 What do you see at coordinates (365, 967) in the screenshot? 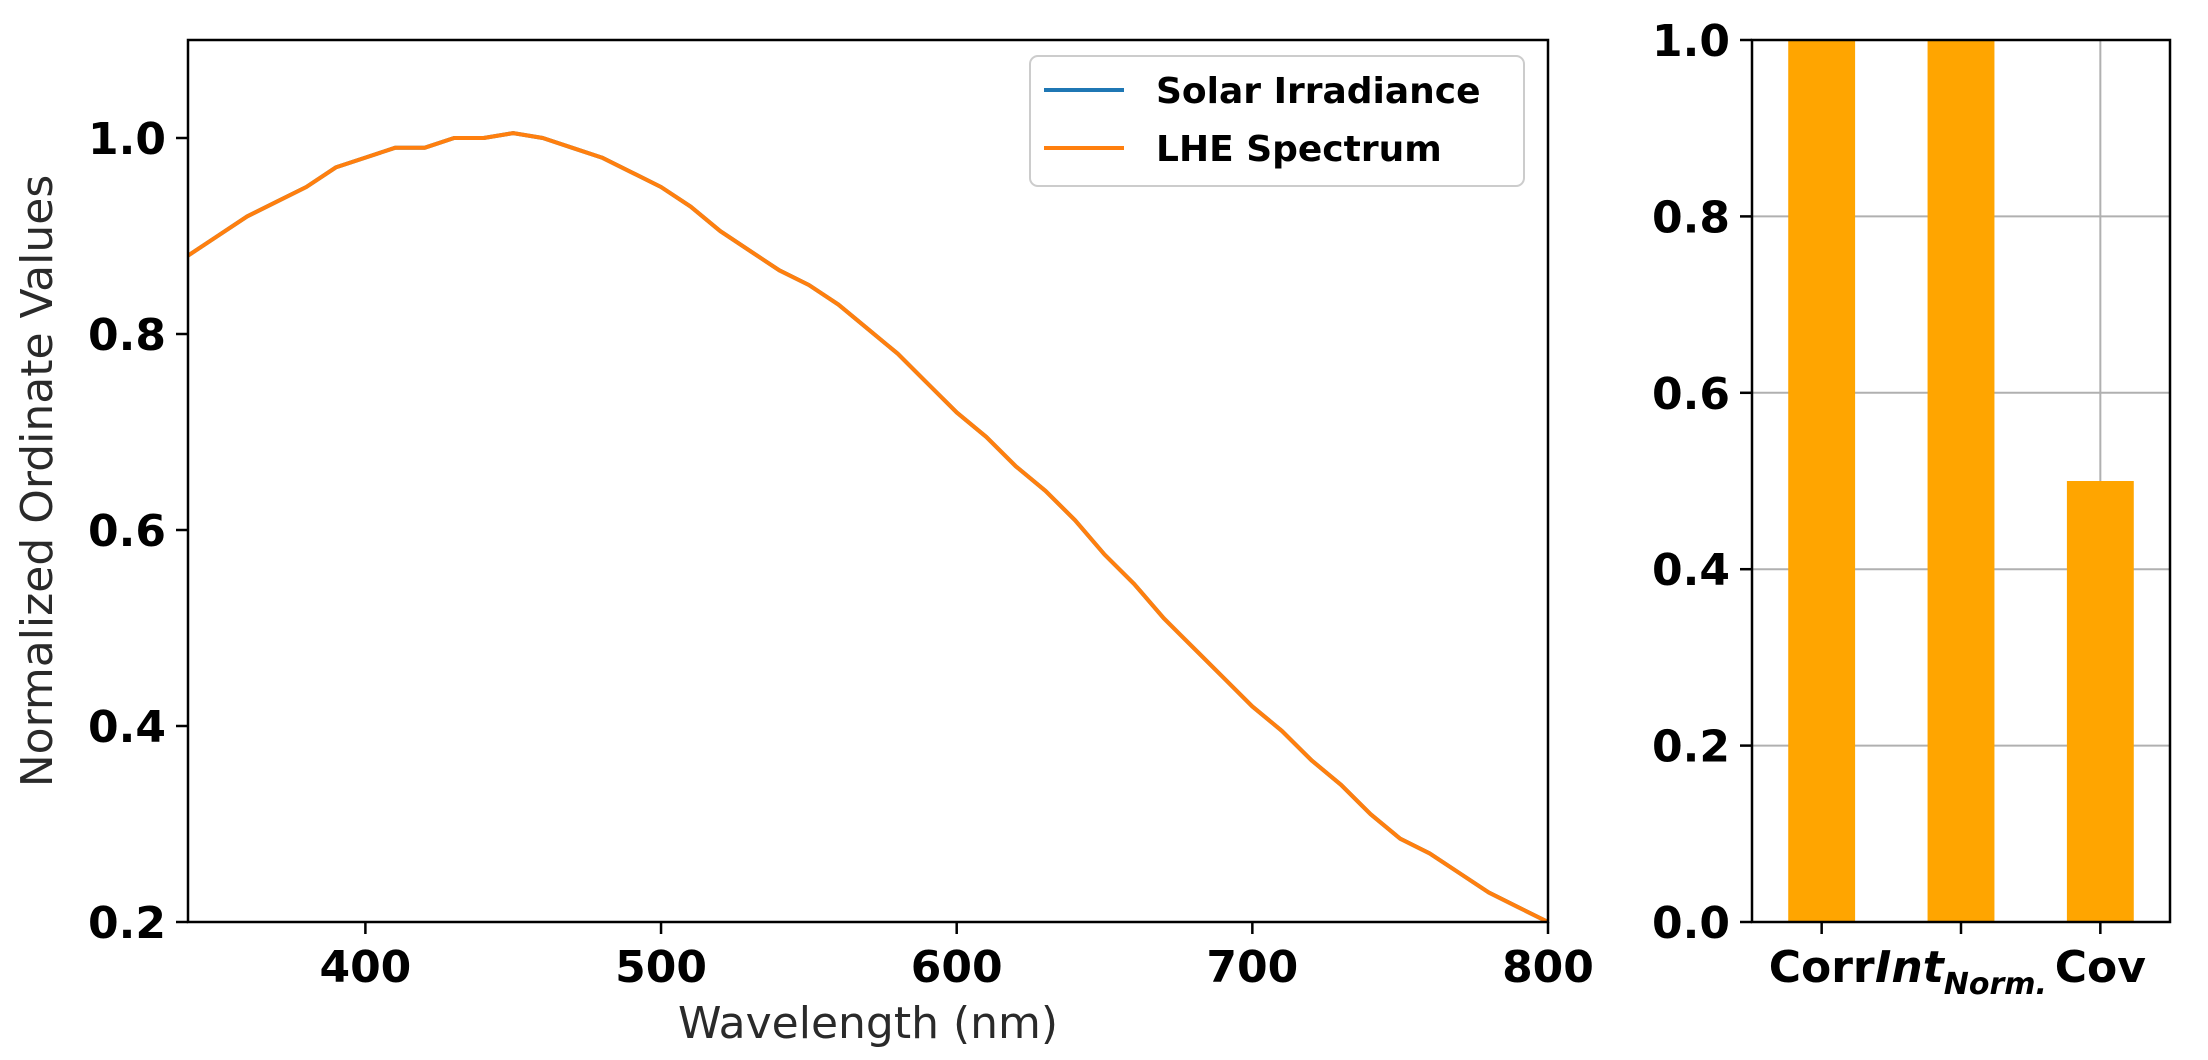
I see `x-tick-label: 400` at bounding box center [365, 967].